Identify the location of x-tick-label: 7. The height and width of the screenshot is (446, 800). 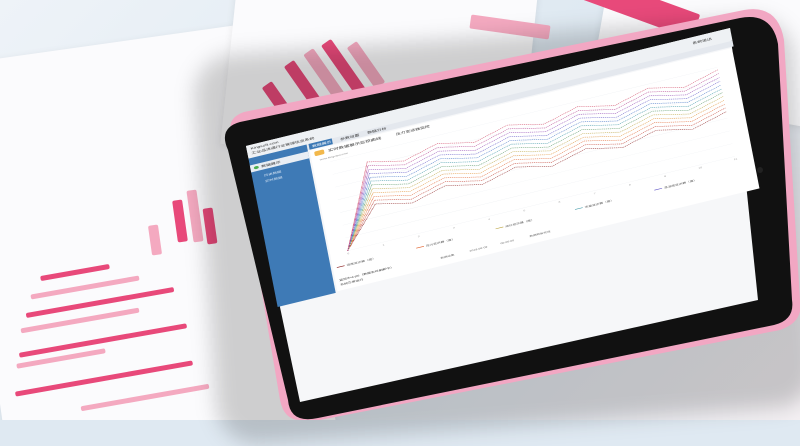
(594, 193).